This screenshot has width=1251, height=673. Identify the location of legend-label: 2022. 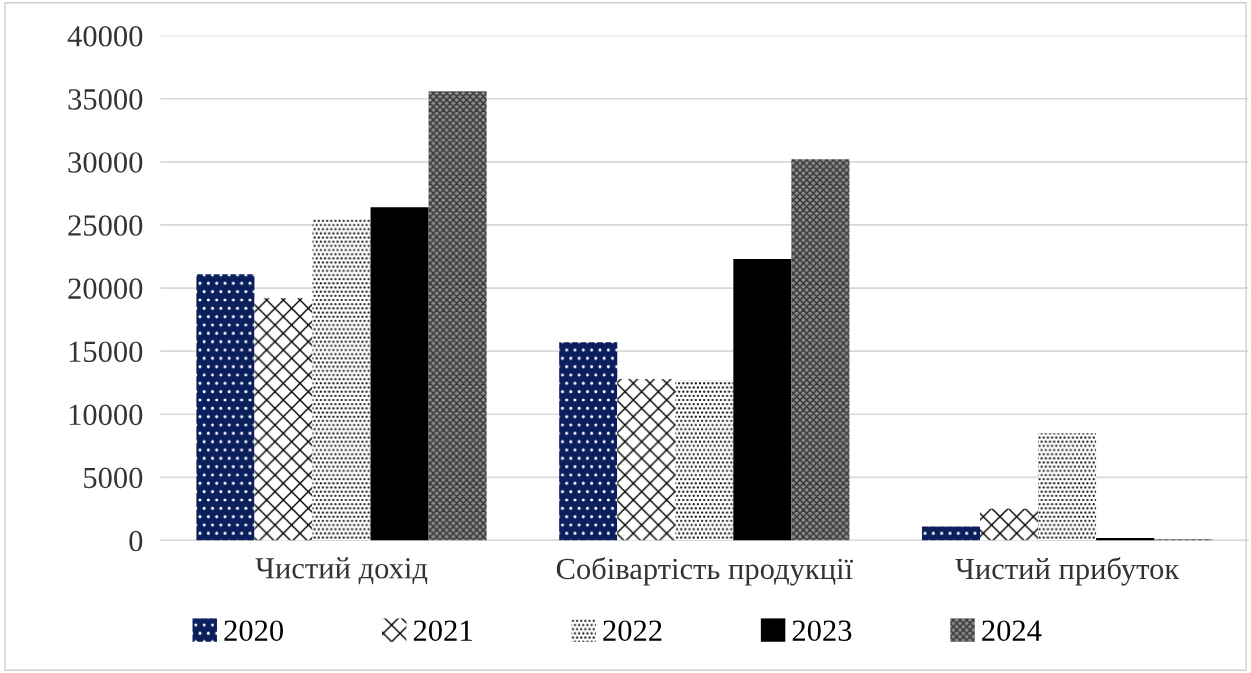
(632, 630).